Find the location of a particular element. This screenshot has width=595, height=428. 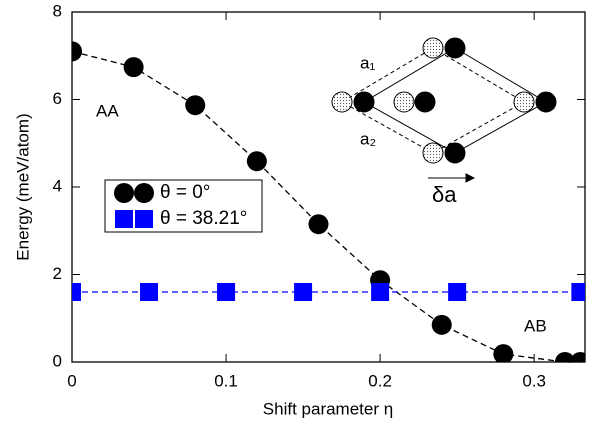

annotation: a₂ is located at coordinates (368, 138).